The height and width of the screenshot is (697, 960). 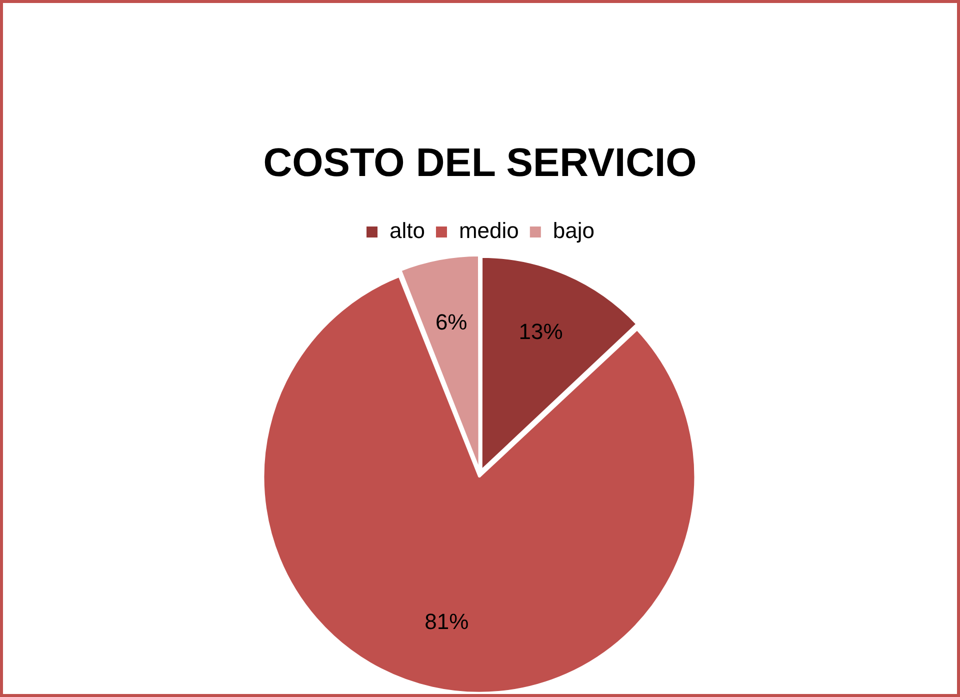 What do you see at coordinates (446, 621) in the screenshot?
I see `data-label: 81%` at bounding box center [446, 621].